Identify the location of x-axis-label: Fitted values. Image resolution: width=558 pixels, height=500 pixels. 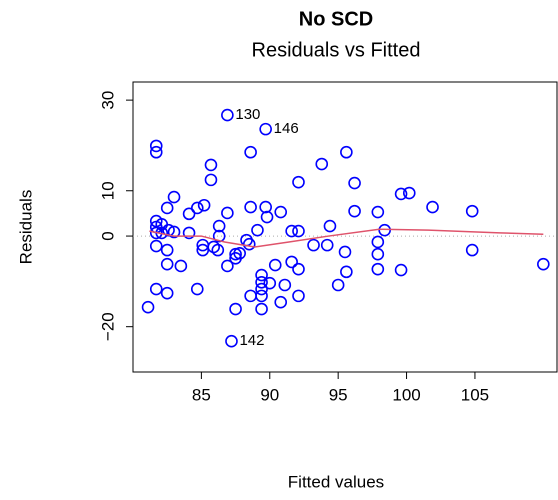
(336, 481).